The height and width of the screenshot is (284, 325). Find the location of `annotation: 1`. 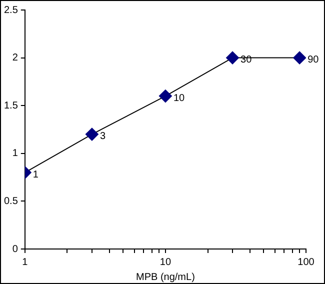

annotation: 1 is located at coordinates (35, 174).